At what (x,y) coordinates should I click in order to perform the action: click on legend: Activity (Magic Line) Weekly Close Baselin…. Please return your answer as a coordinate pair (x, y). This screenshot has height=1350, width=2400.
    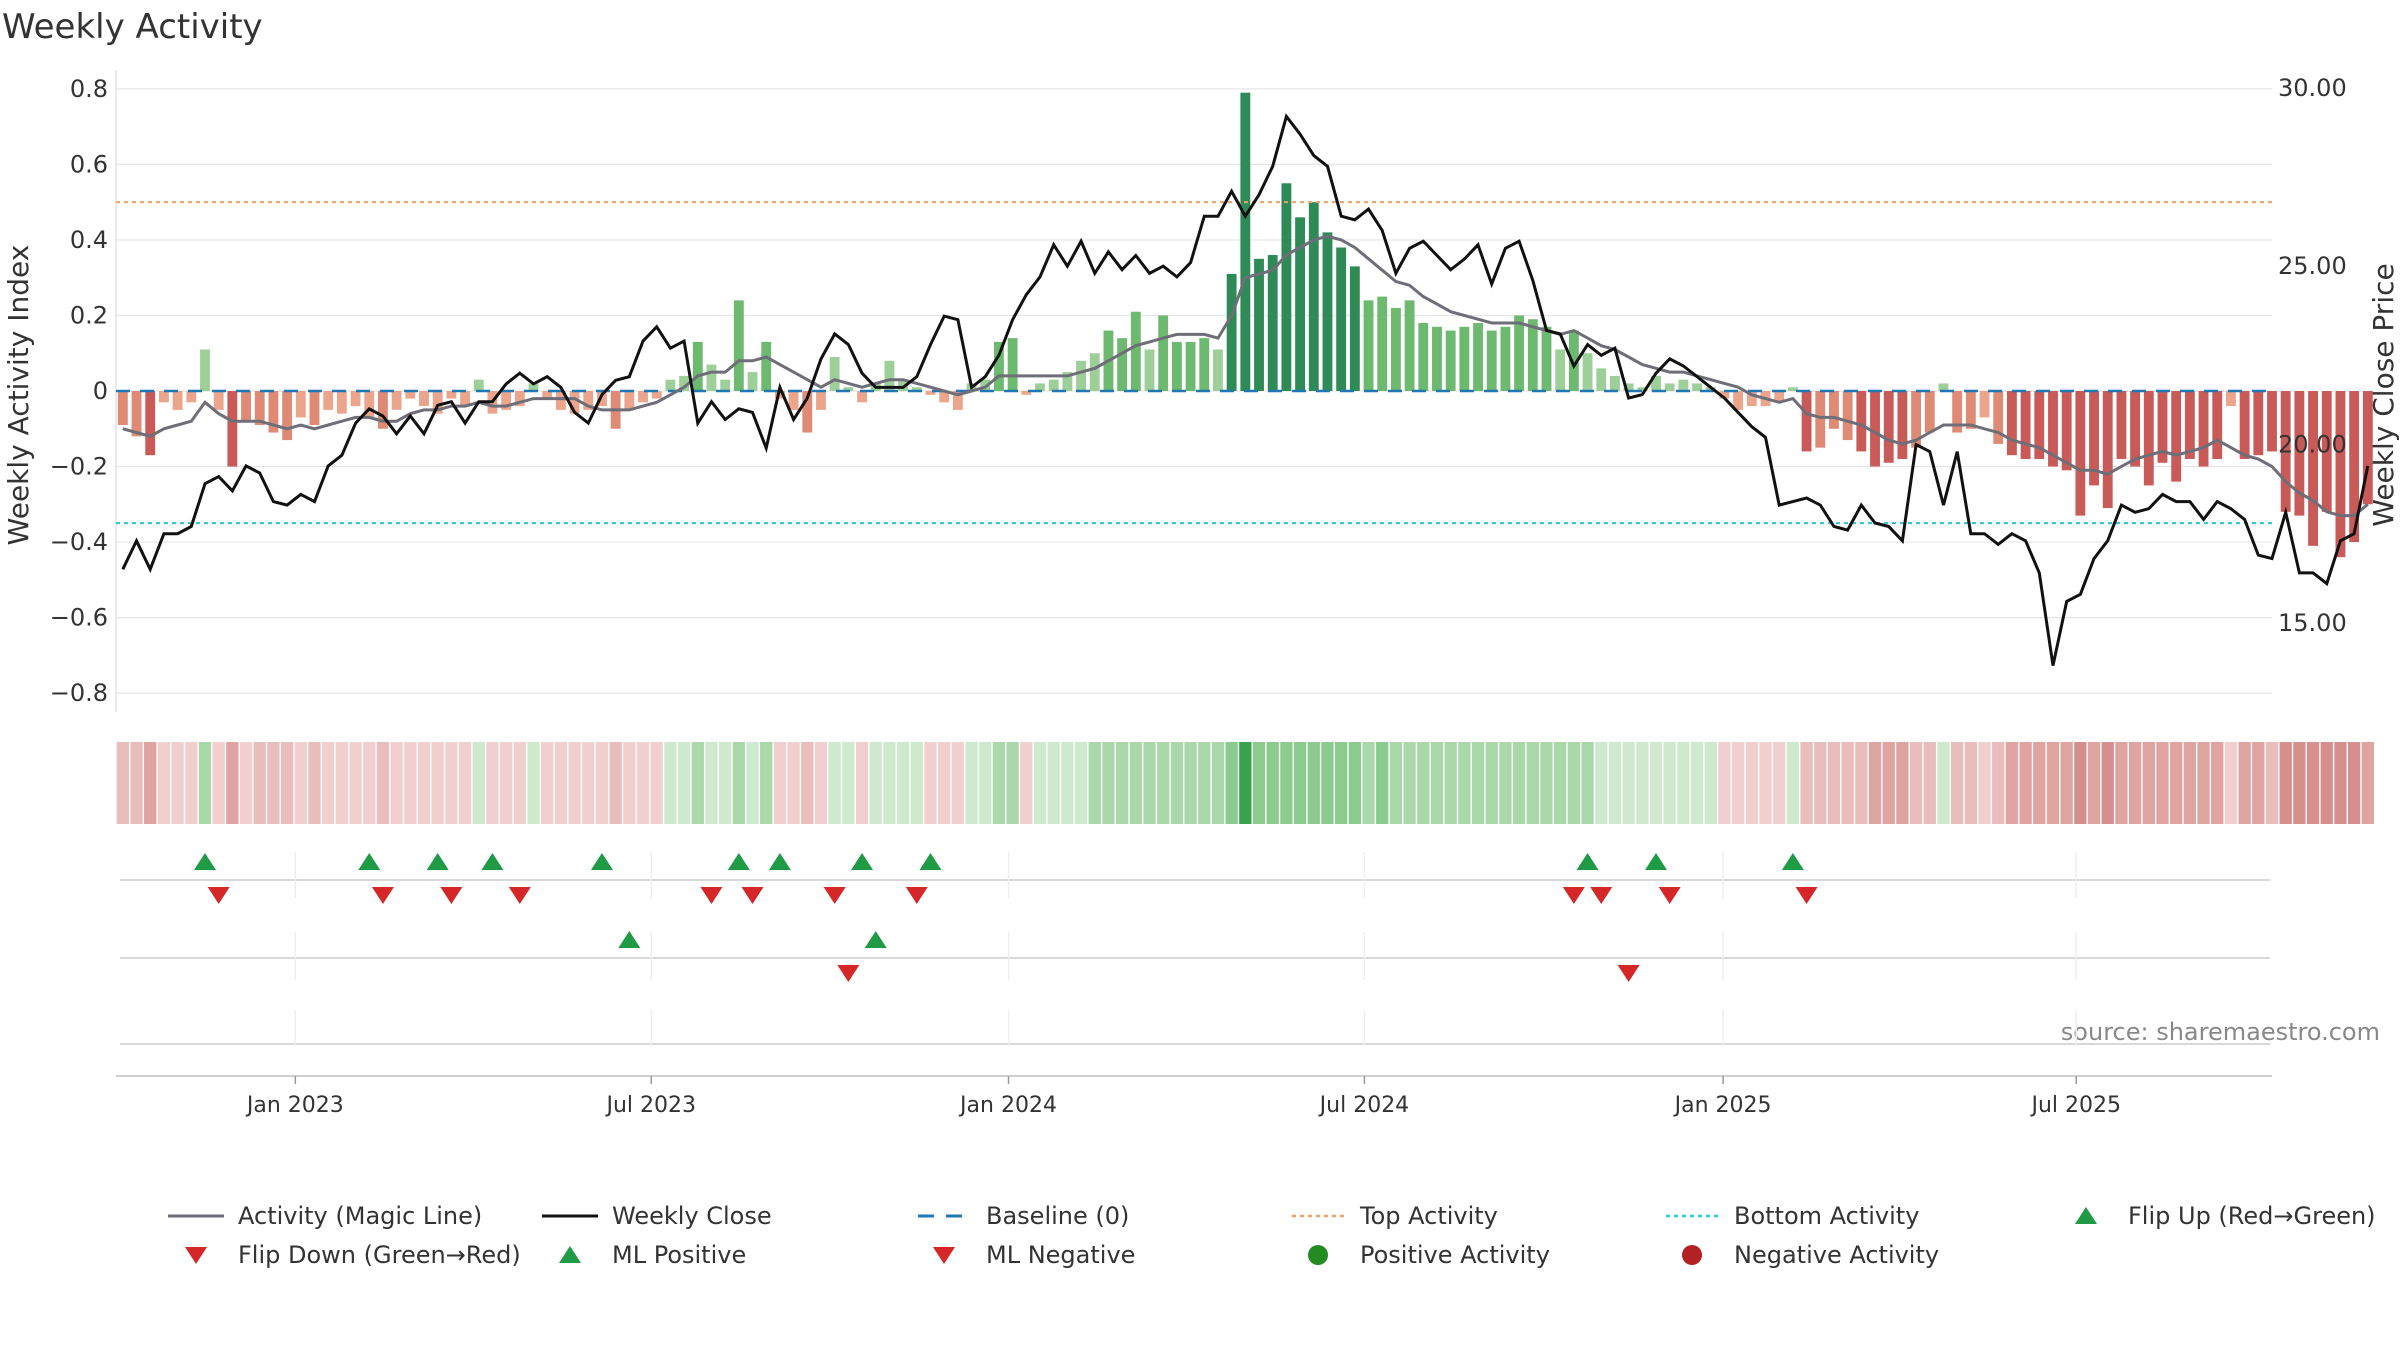
    Looking at the image, I should click on (1272, 1235).